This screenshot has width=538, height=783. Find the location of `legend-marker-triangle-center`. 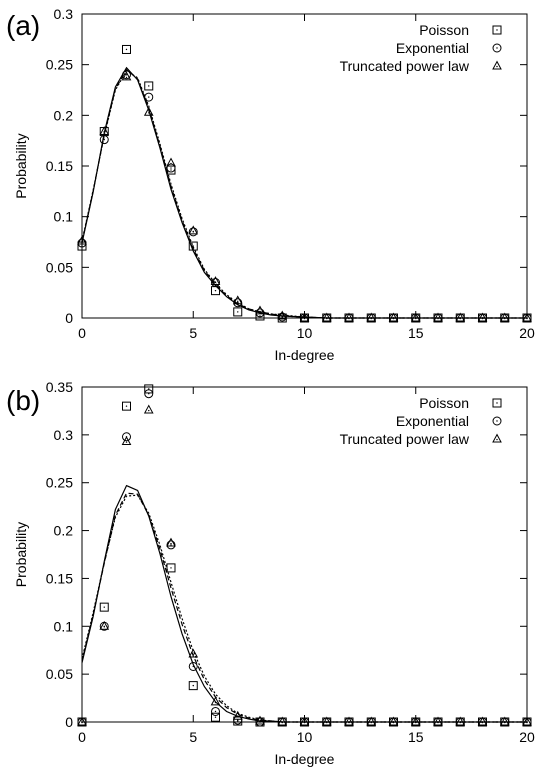

legend-marker-triangle-center is located at coordinates (497, 66).